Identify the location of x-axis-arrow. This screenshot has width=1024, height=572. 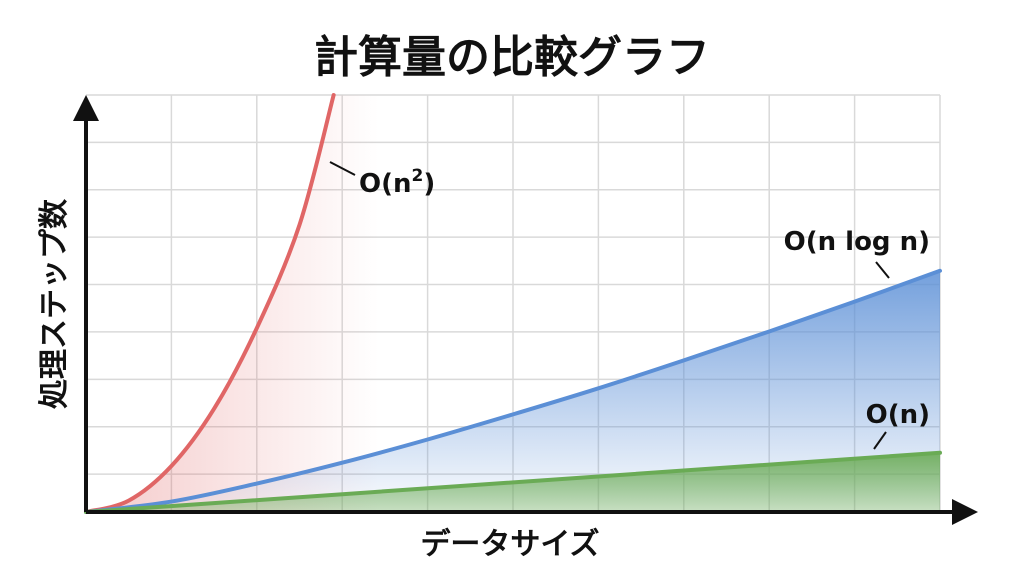
(965, 512).